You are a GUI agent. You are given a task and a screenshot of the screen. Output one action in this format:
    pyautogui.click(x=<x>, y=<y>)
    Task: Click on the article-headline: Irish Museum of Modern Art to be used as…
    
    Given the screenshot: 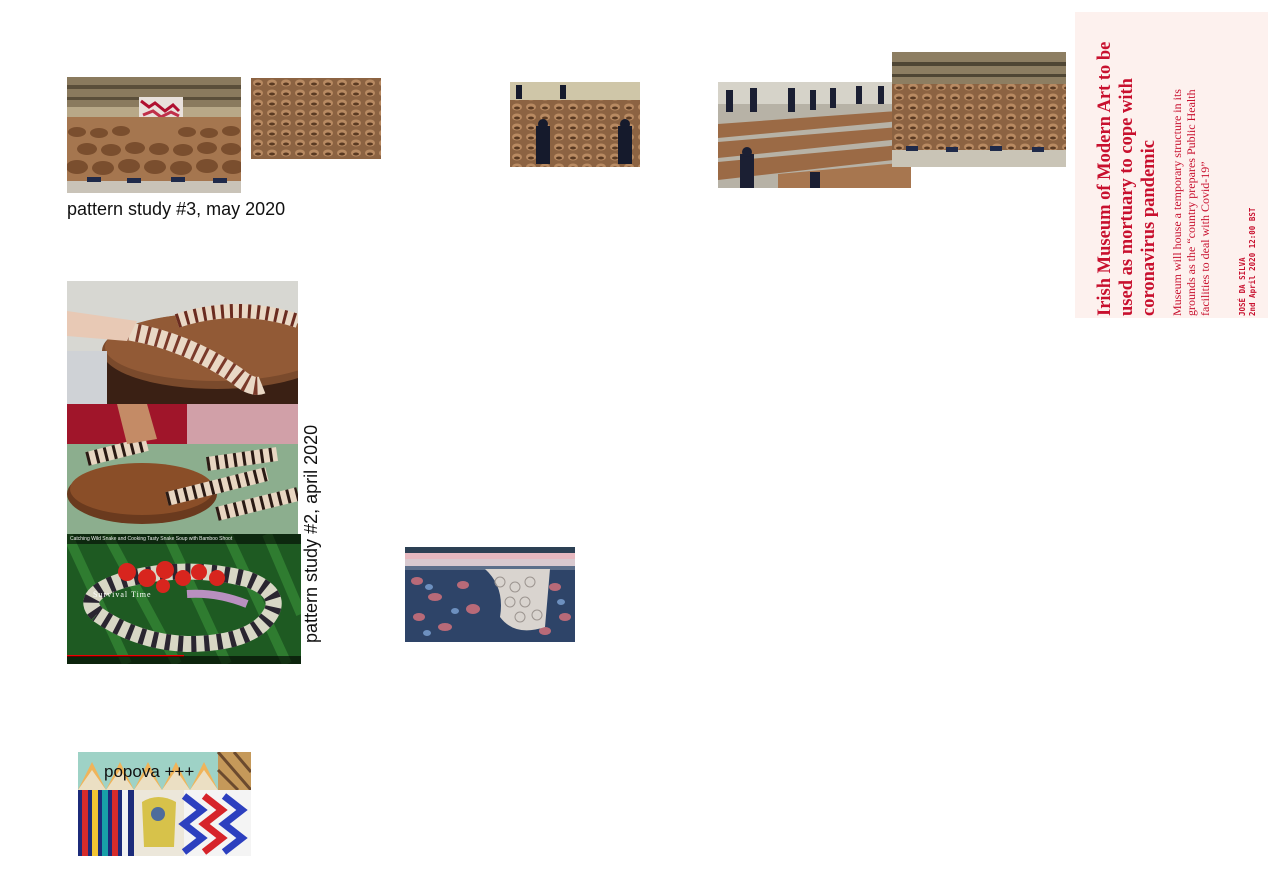 What is the action you would take?
    pyautogui.click(x=1127, y=178)
    